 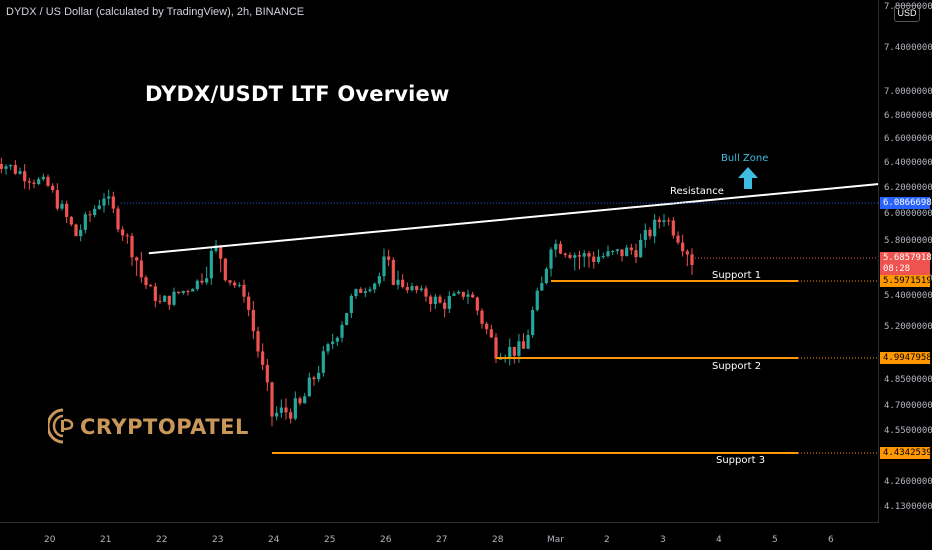 What do you see at coordinates (878, 261) in the screenshot?
I see `price-axis-divider` at bounding box center [878, 261].